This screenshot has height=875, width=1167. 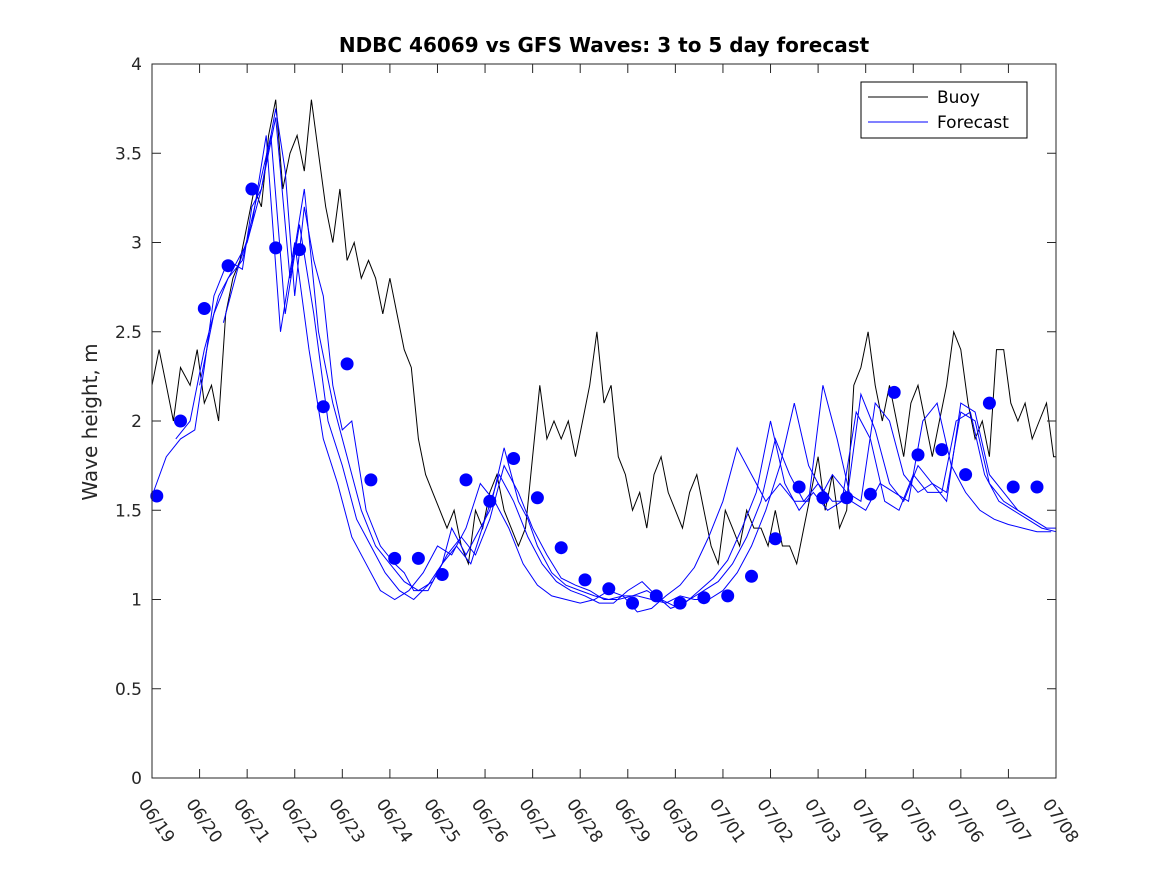 I want to click on x-tick-label: 06/25, so click(x=441, y=821).